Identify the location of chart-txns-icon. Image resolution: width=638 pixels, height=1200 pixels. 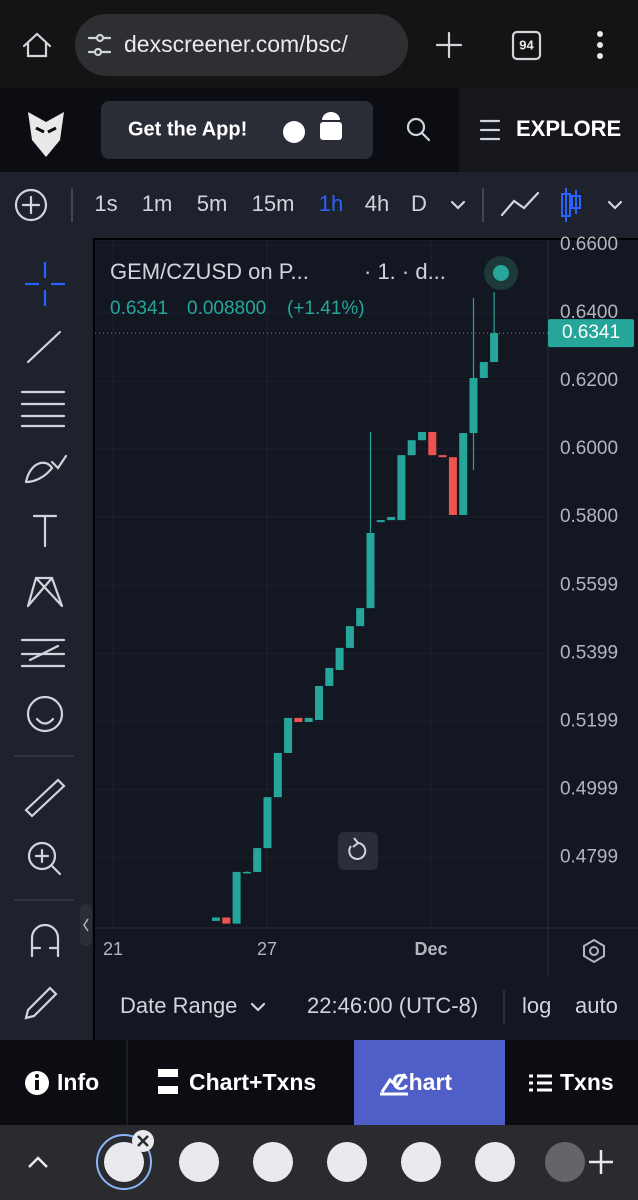
(168, 1081).